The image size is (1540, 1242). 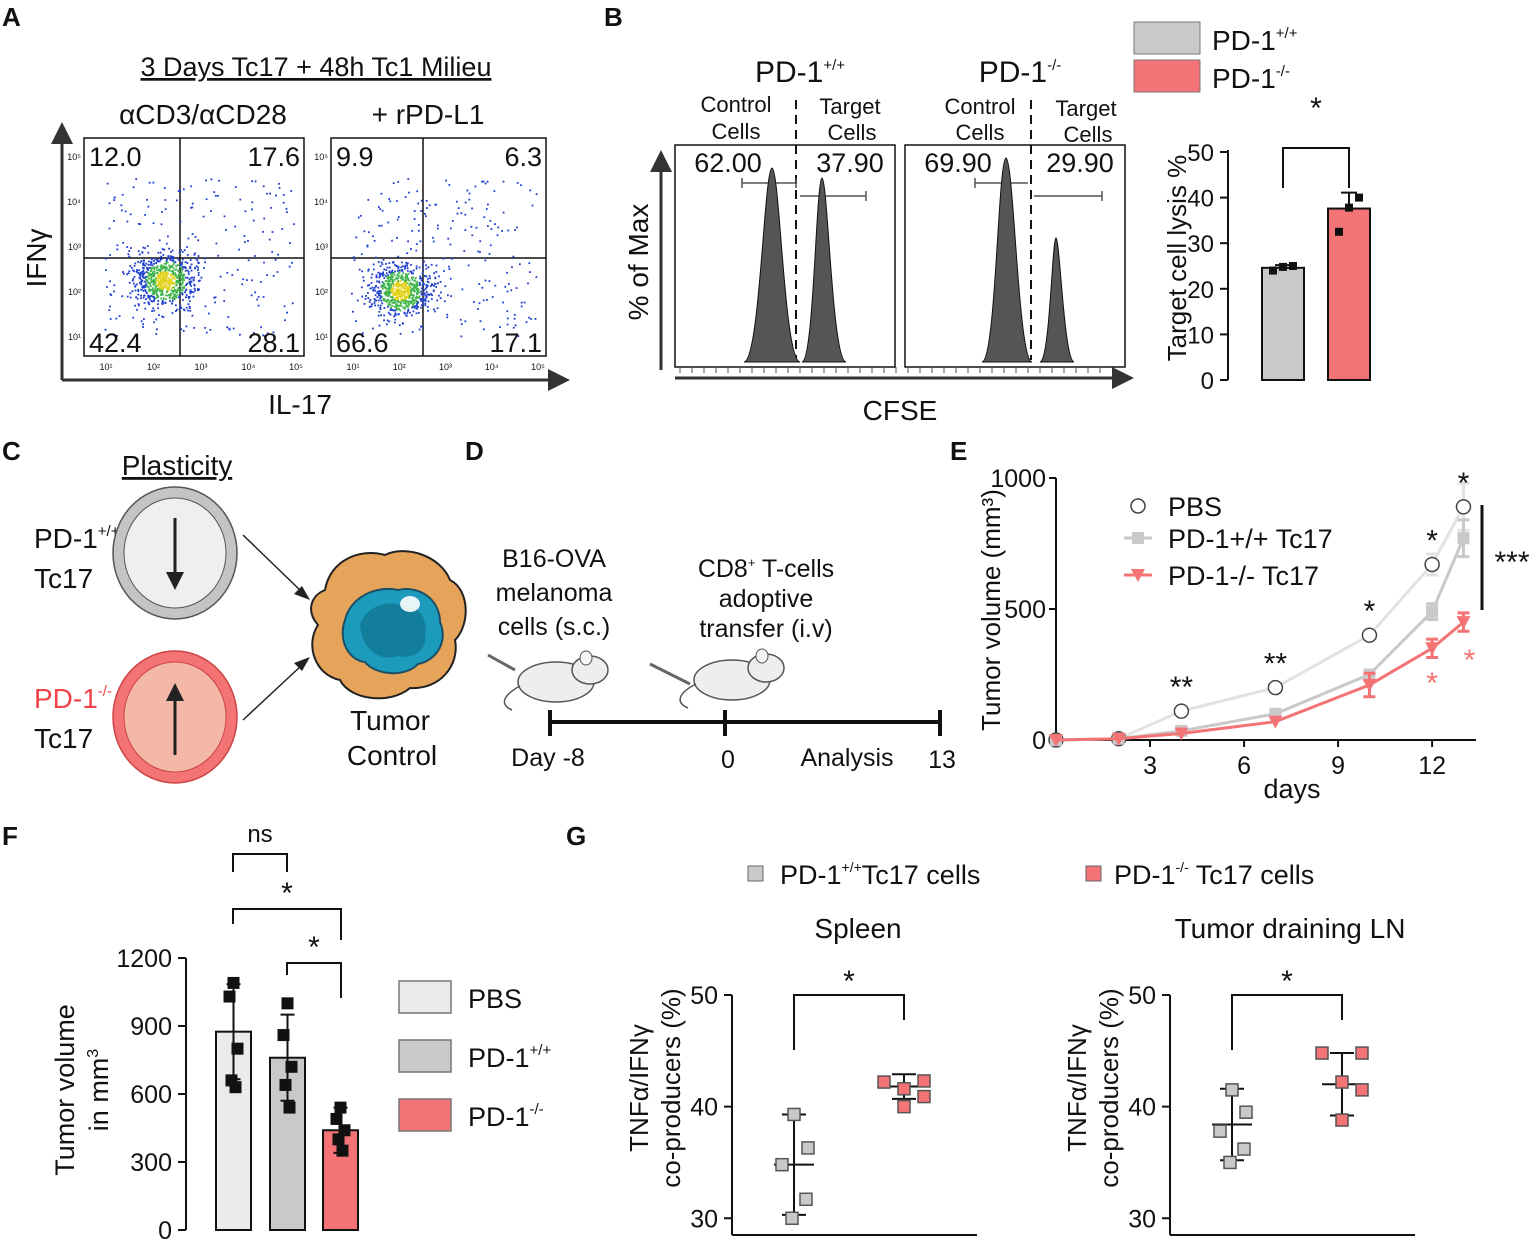 I want to click on plot2-q1: 9.9, so click(x=355, y=157).